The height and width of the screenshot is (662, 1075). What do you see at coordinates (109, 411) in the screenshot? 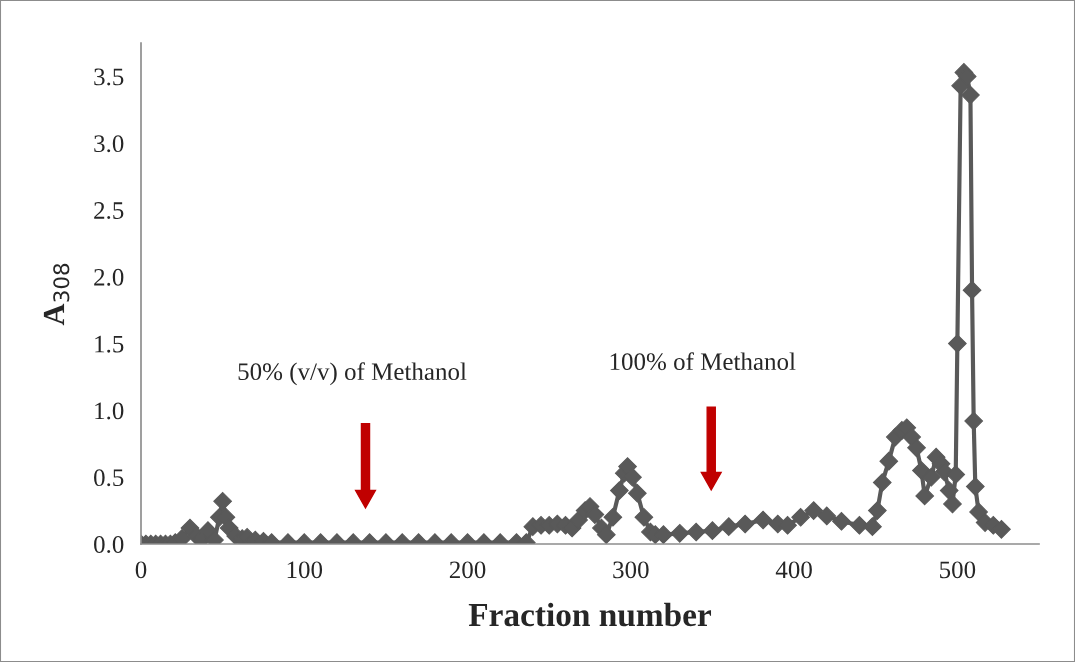
I see `y-tick-label: 1.0` at bounding box center [109, 411].